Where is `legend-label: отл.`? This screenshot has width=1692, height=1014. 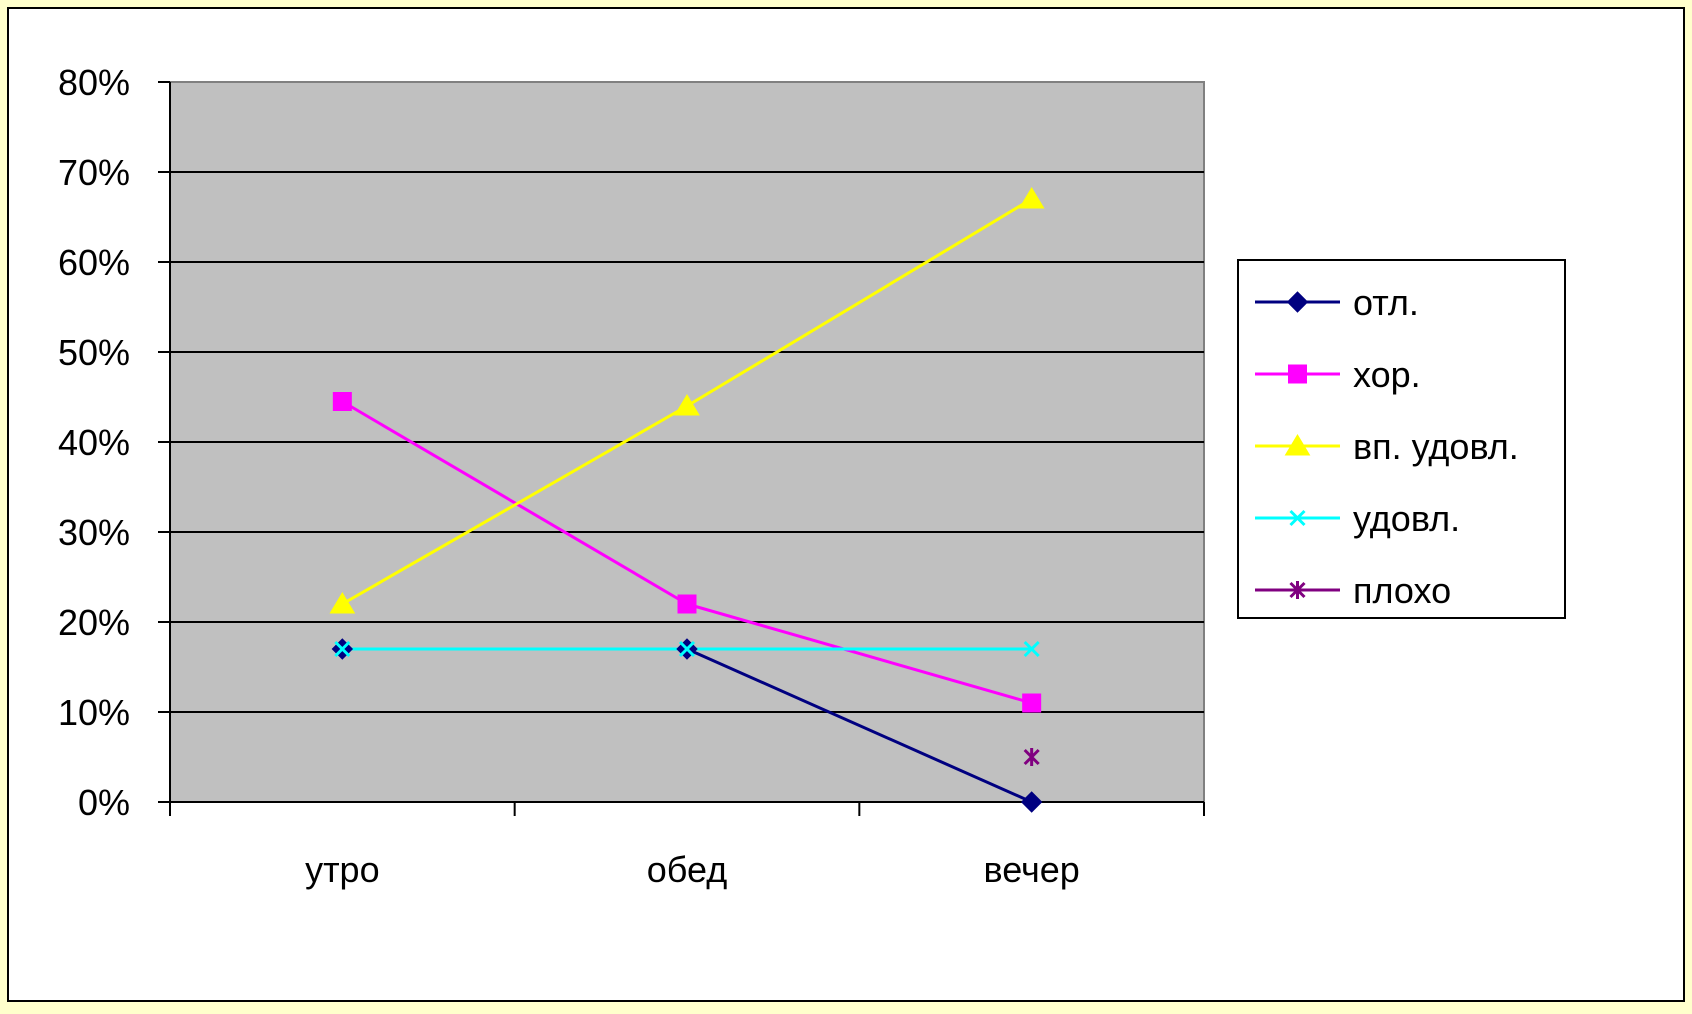 legend-label: отл. is located at coordinates (1386, 302).